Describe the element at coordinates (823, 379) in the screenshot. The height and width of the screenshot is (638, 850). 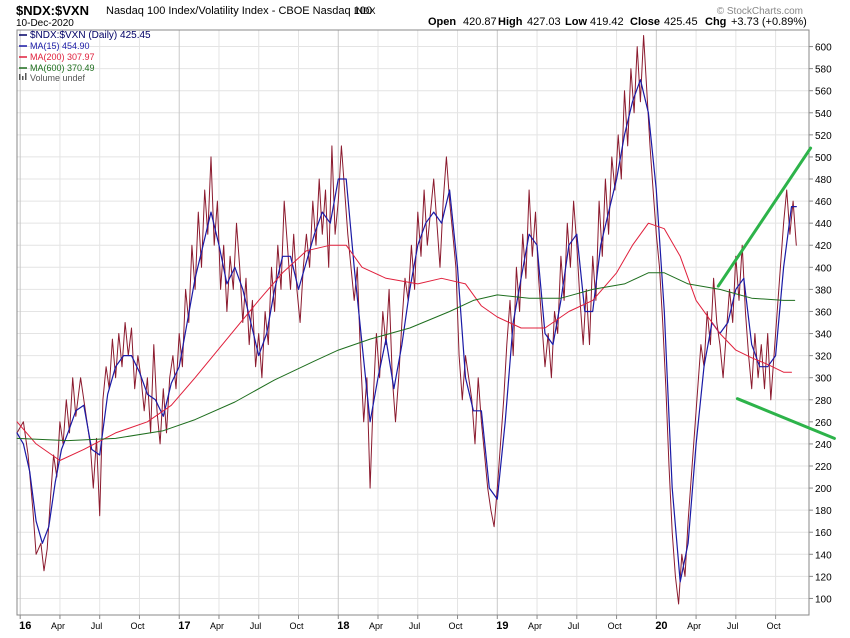
I see `y-tick-label: 300` at that location.